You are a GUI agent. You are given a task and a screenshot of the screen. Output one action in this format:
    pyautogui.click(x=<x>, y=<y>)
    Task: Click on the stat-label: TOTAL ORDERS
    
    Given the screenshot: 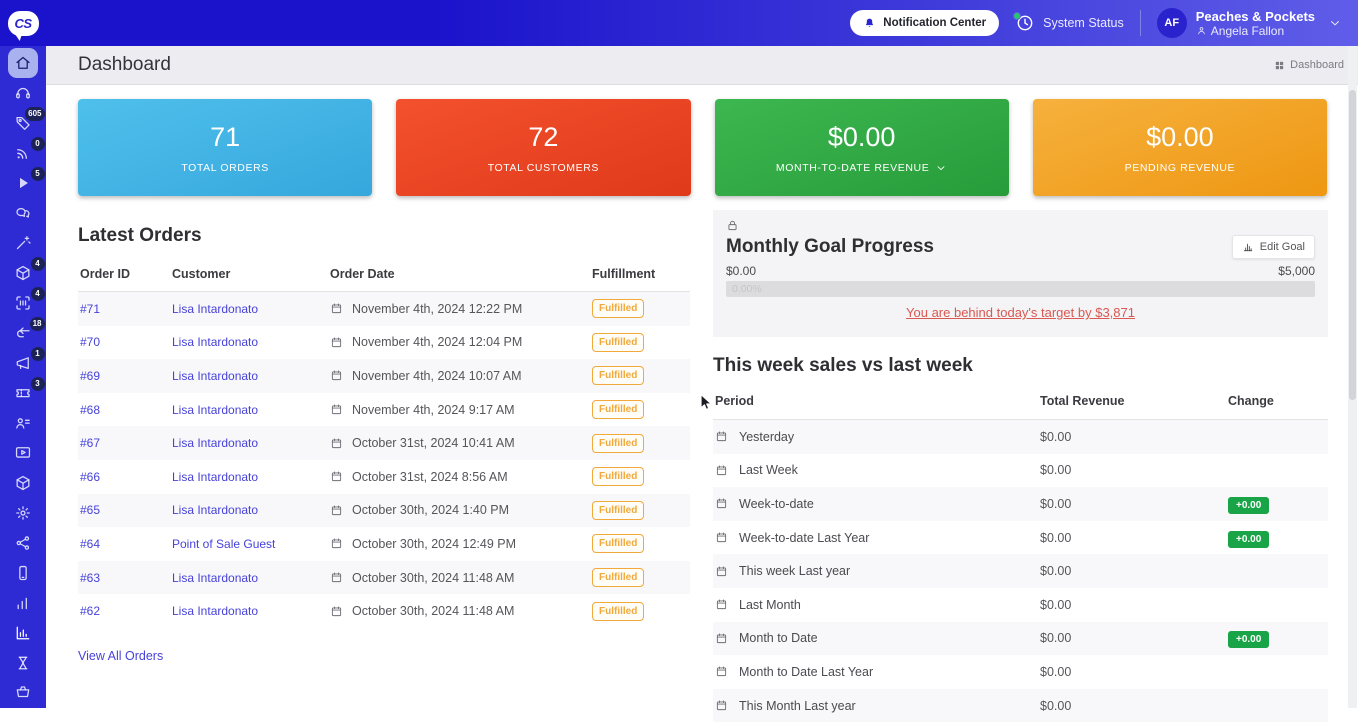 What is the action you would take?
    pyautogui.click(x=225, y=167)
    